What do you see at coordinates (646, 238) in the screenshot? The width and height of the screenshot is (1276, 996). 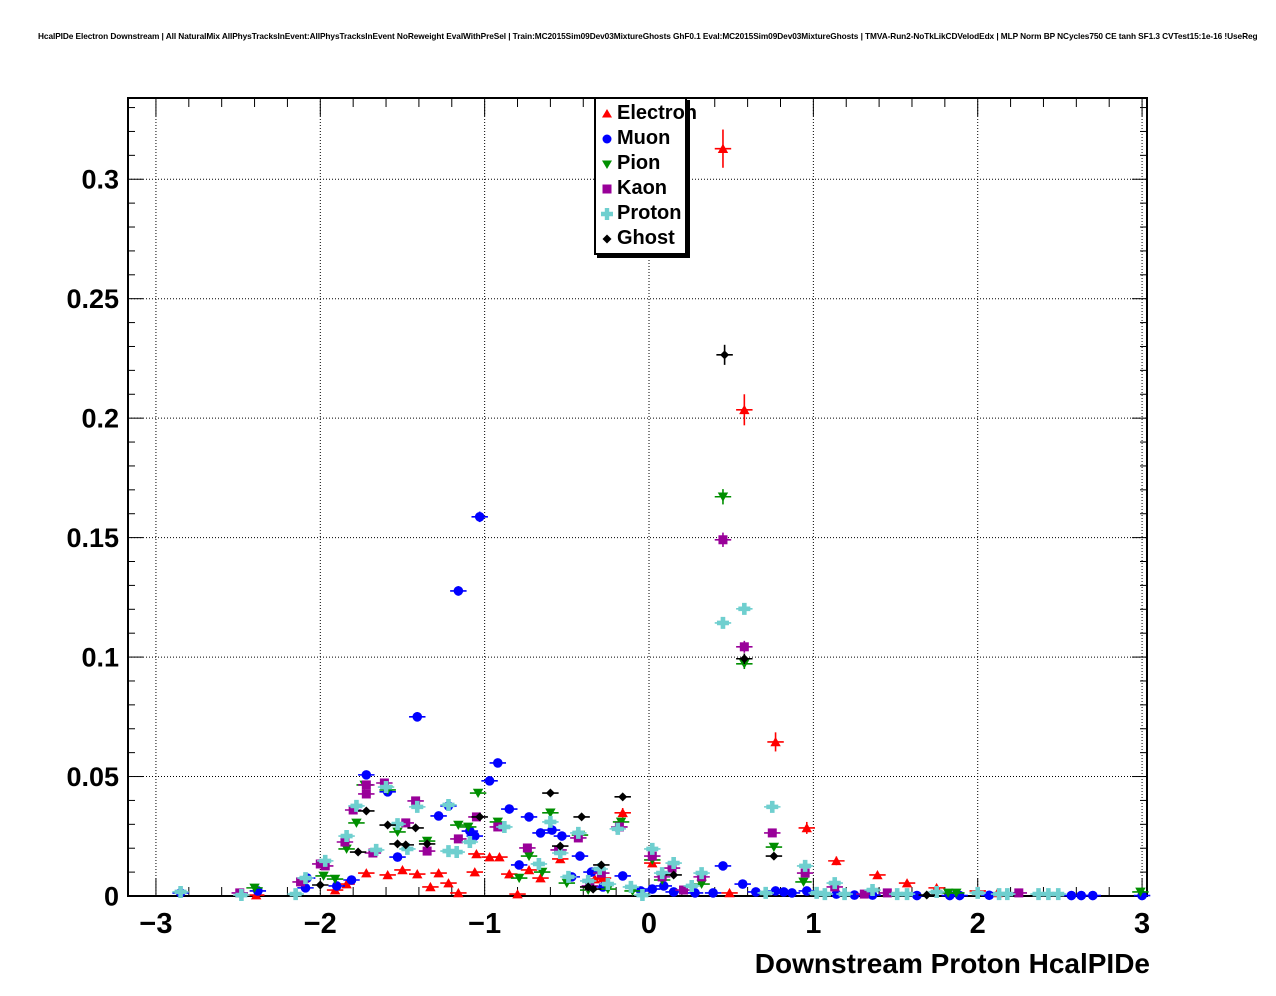 I see `legend-label: Ghost` at bounding box center [646, 238].